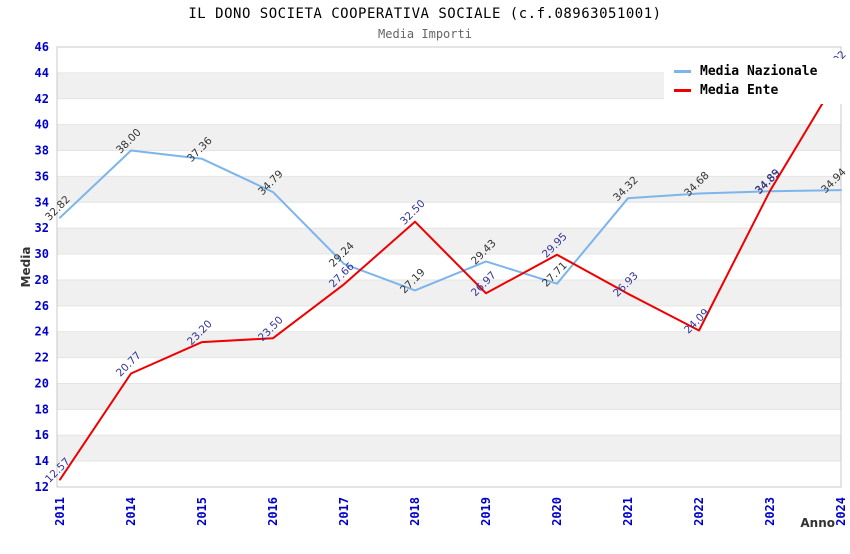  Describe the element at coordinates (42, 73) in the screenshot. I see `y-axis-tick-label: 44` at that location.